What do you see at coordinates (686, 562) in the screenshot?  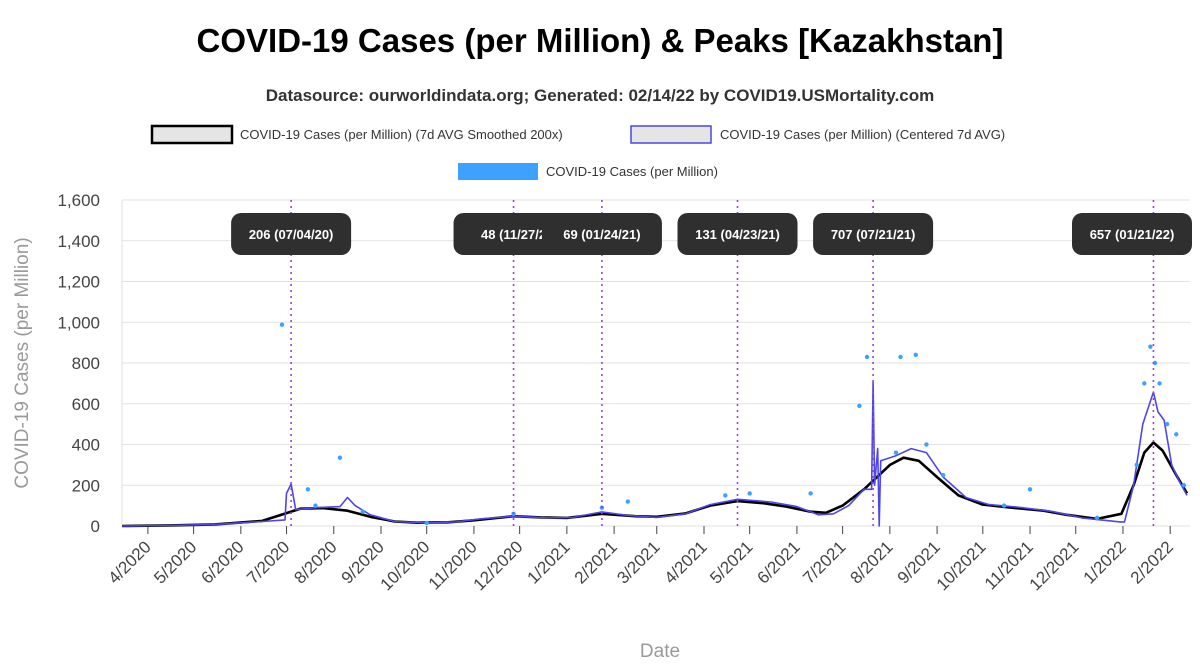 I see `x-tick-label: 4/2021` at bounding box center [686, 562].